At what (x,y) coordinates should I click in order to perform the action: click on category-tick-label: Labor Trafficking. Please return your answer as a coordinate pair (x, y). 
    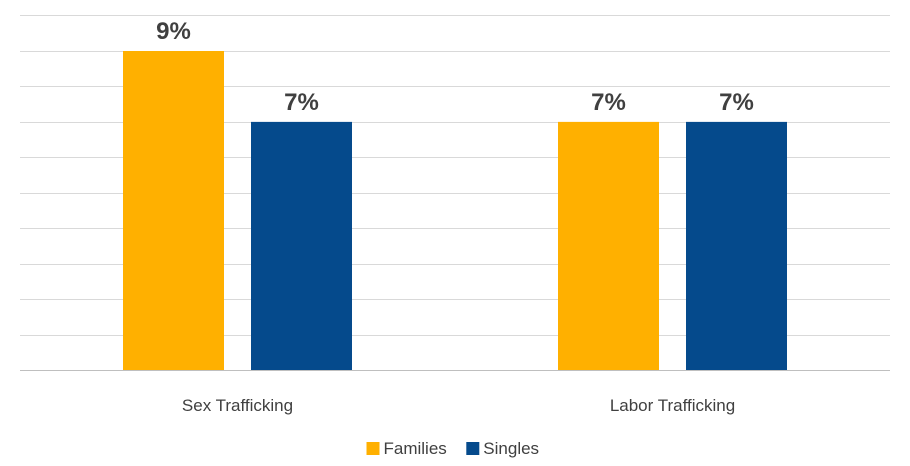
    Looking at the image, I should click on (672, 405).